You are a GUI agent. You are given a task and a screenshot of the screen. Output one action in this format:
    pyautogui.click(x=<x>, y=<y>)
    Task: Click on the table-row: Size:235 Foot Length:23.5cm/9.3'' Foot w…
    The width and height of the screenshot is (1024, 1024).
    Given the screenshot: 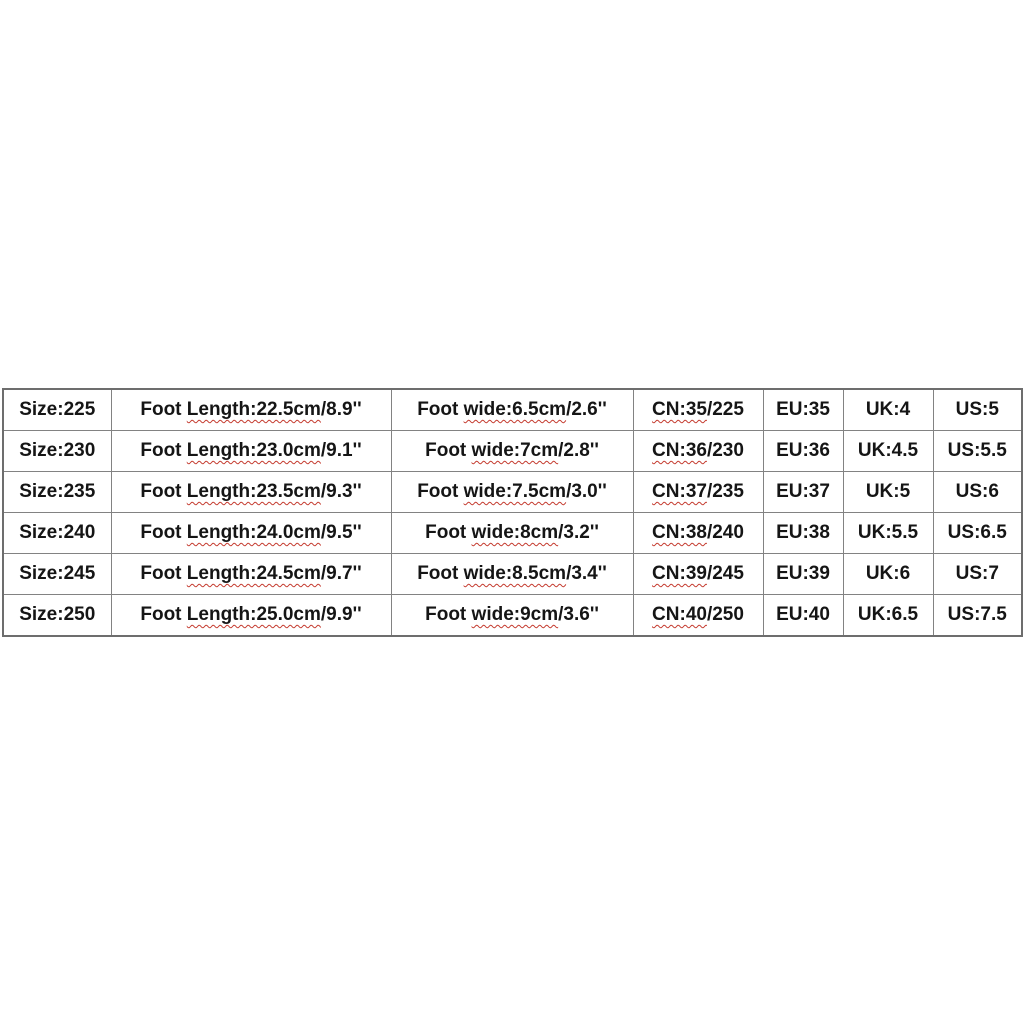 What is the action you would take?
    pyautogui.click(x=512, y=492)
    